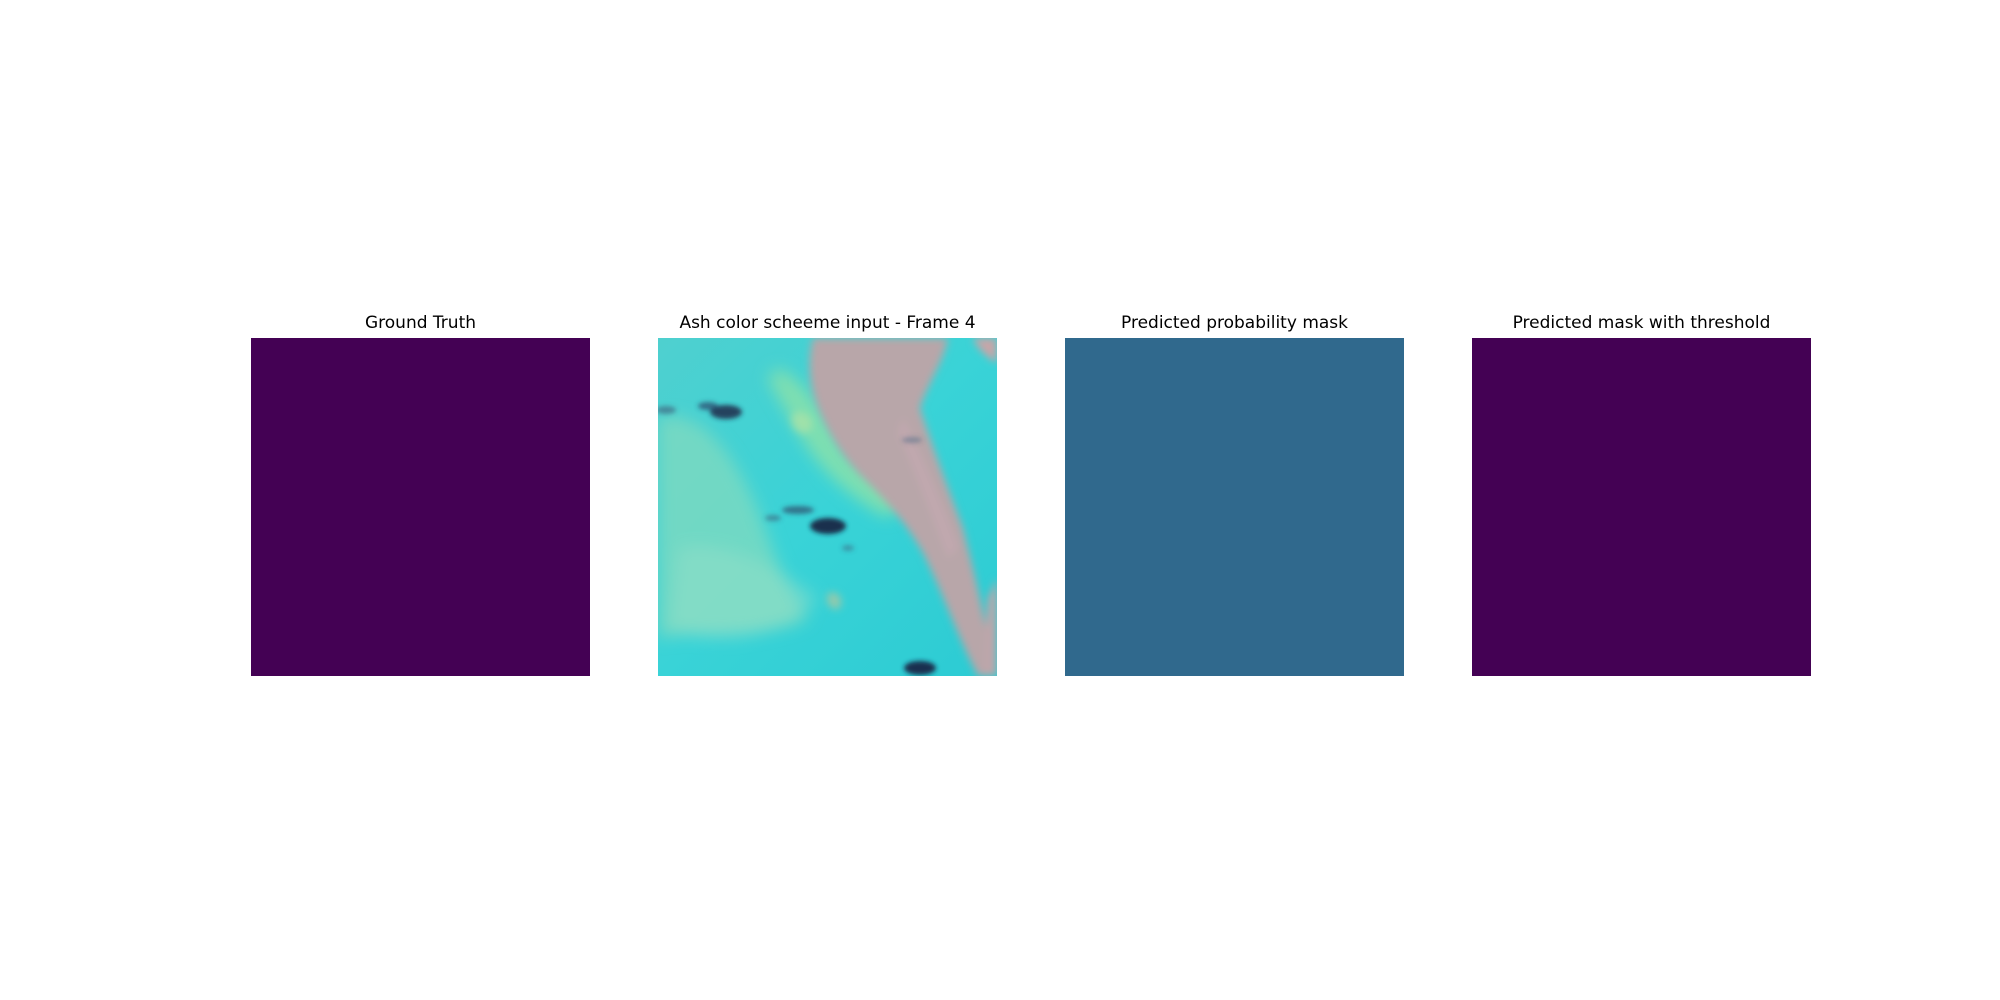 This screenshot has height=1000, width=2000. What do you see at coordinates (420, 323) in the screenshot?
I see `ground-truth-title: Ground Truth` at bounding box center [420, 323].